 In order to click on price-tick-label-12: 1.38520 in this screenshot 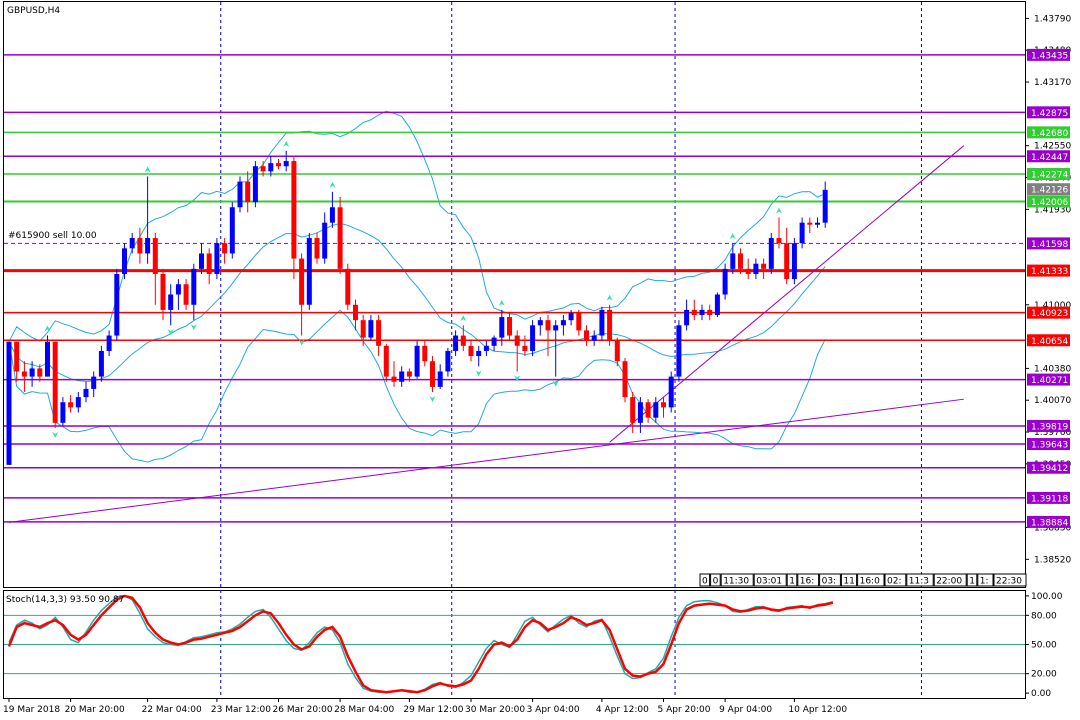, I will do `click(1052, 560)`.